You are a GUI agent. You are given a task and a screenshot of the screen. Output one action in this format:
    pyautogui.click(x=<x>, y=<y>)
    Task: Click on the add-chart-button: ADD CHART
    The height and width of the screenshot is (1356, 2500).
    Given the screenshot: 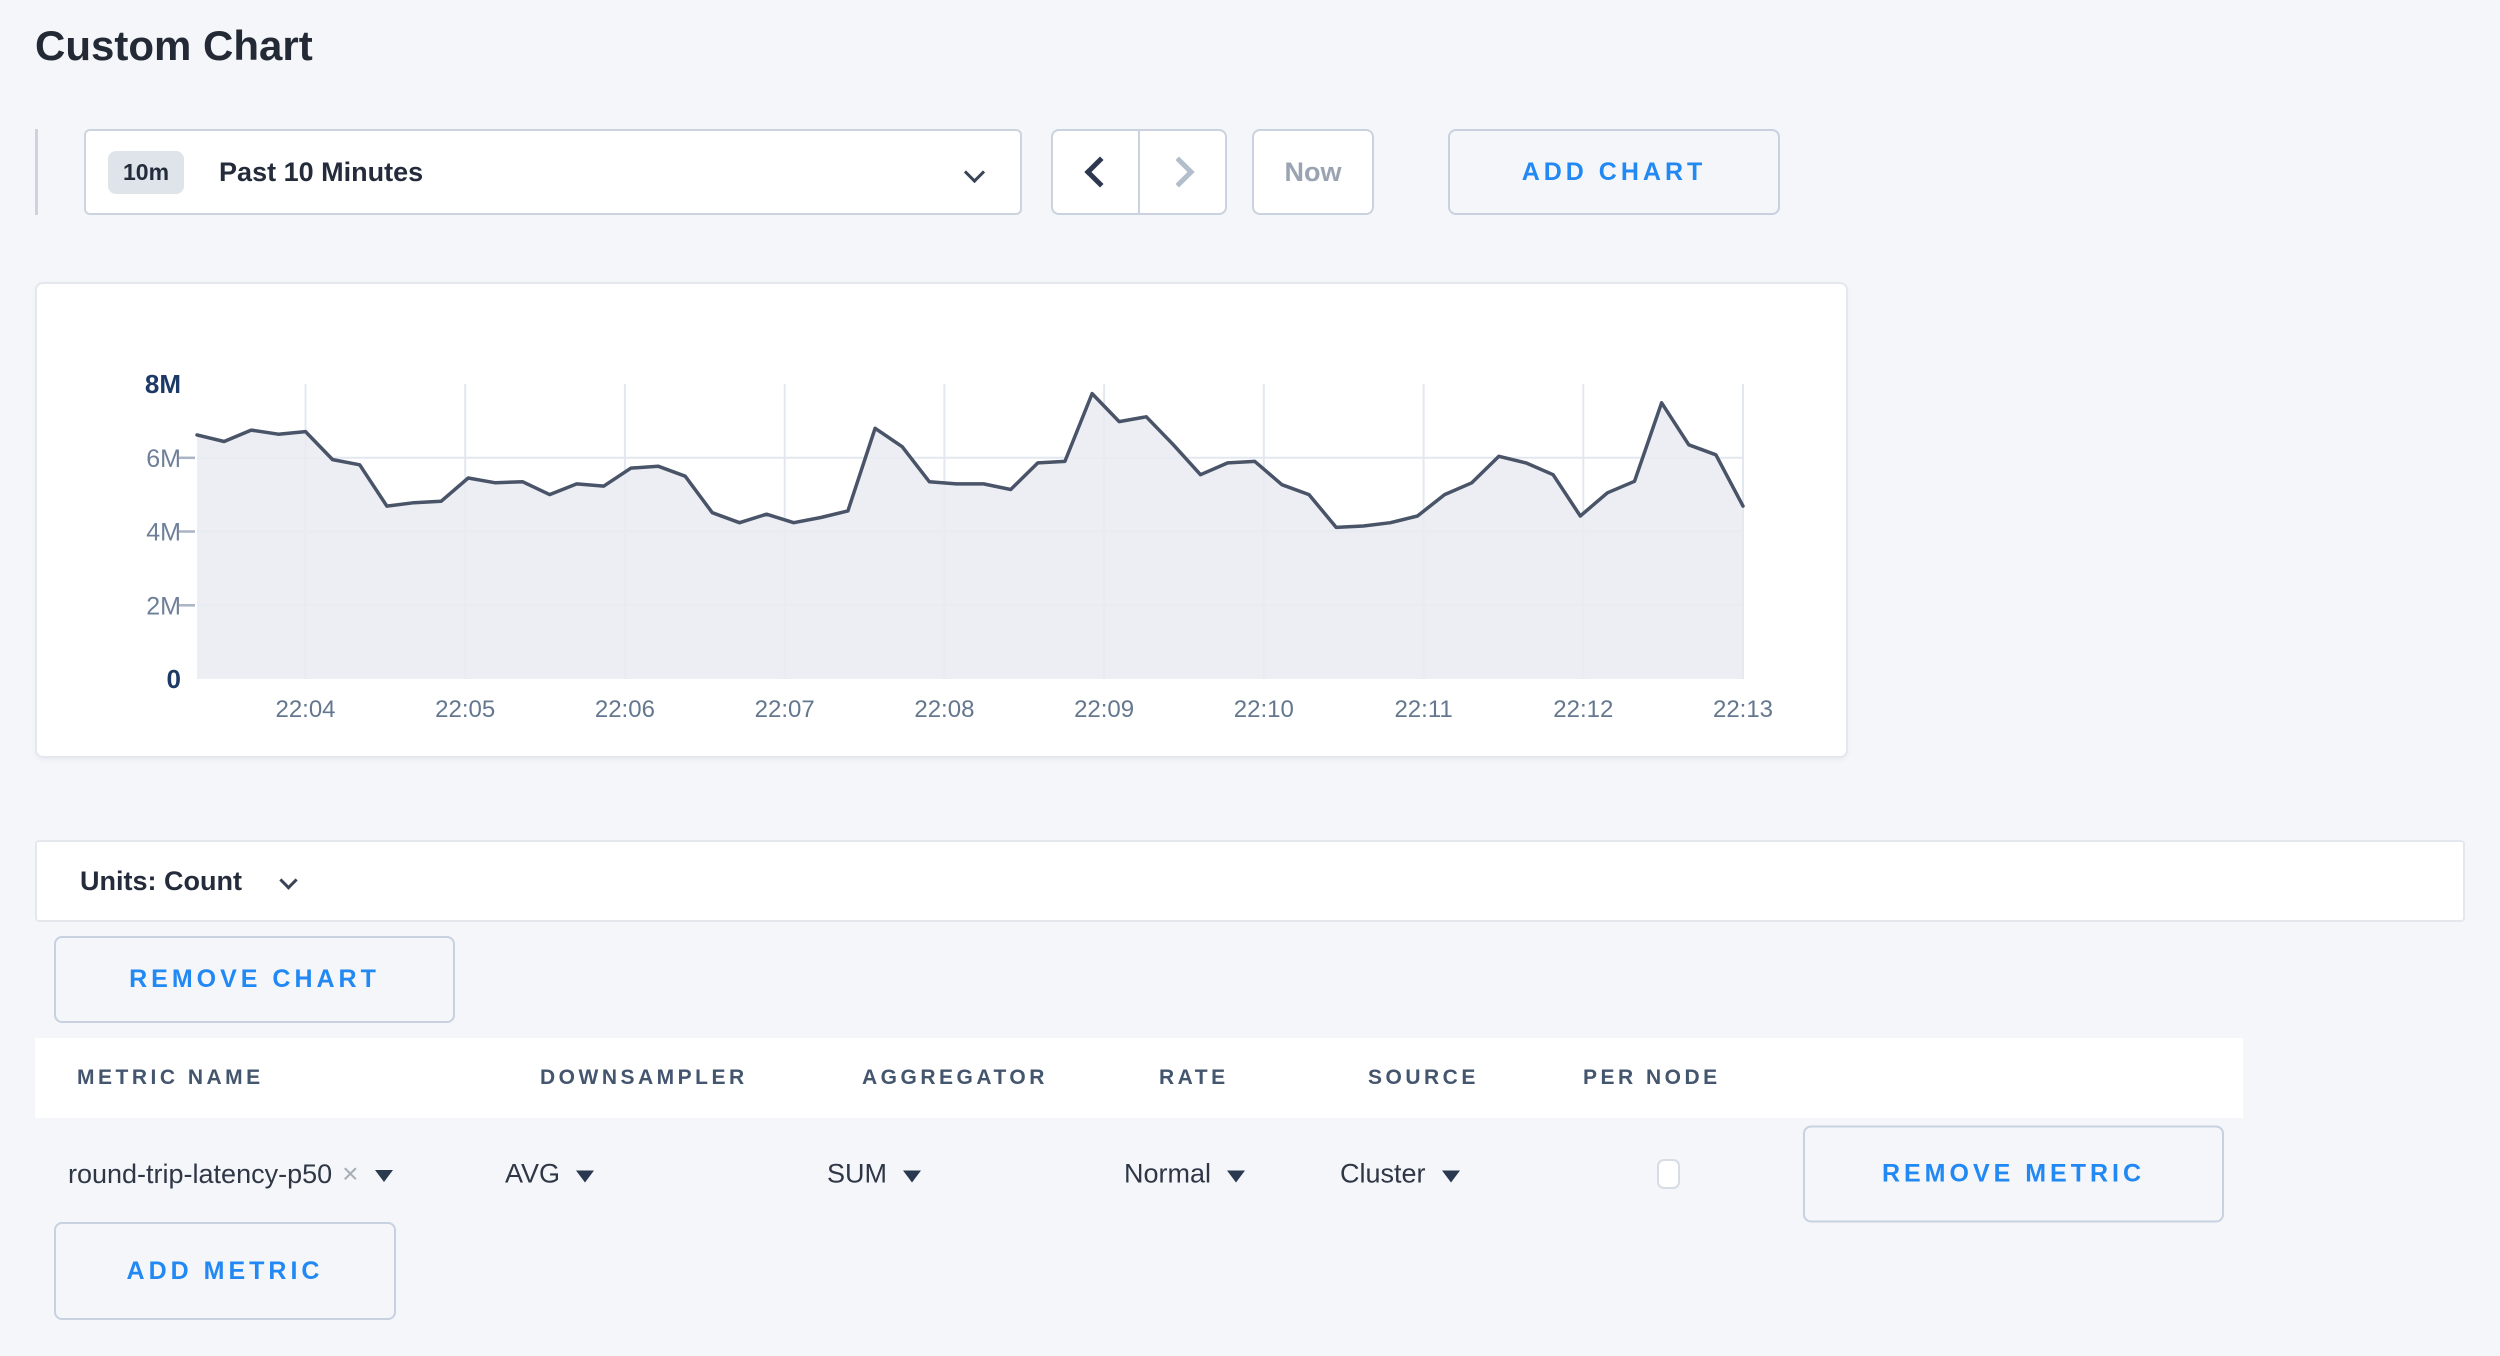 What is the action you would take?
    pyautogui.click(x=1614, y=172)
    